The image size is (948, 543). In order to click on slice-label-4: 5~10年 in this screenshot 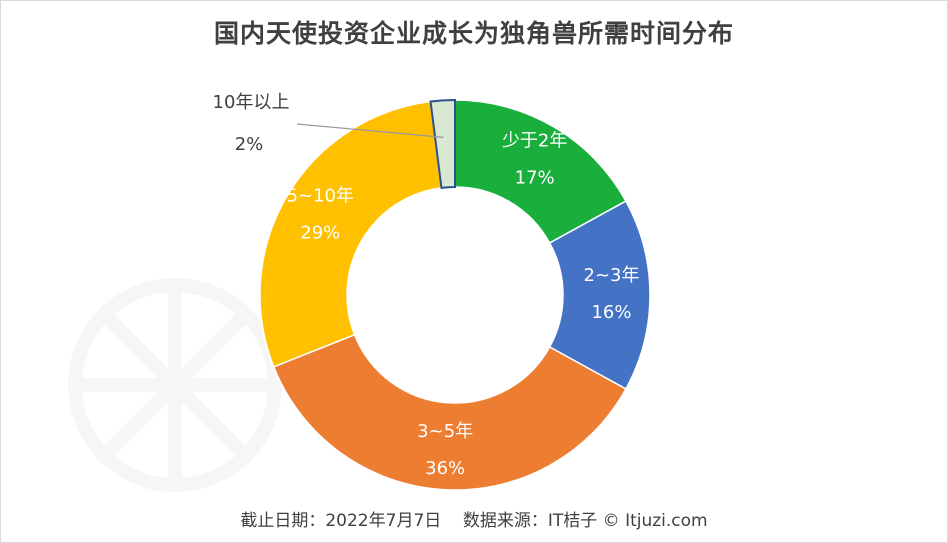, I will do `click(320, 195)`.